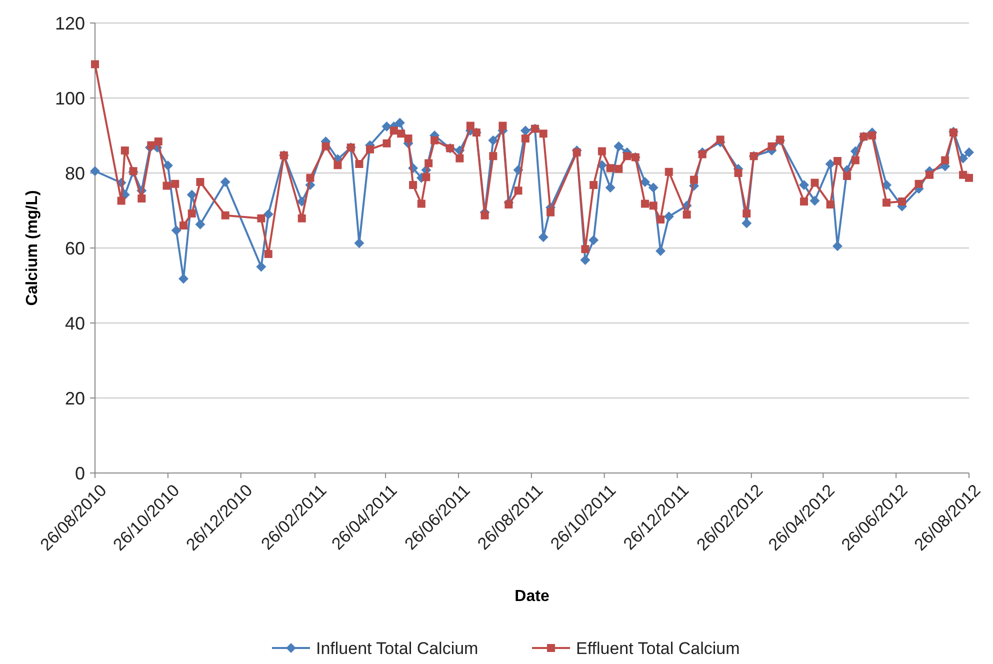 This screenshot has width=993, height=664. What do you see at coordinates (79, 473) in the screenshot?
I see `y-tick-label: 0` at bounding box center [79, 473].